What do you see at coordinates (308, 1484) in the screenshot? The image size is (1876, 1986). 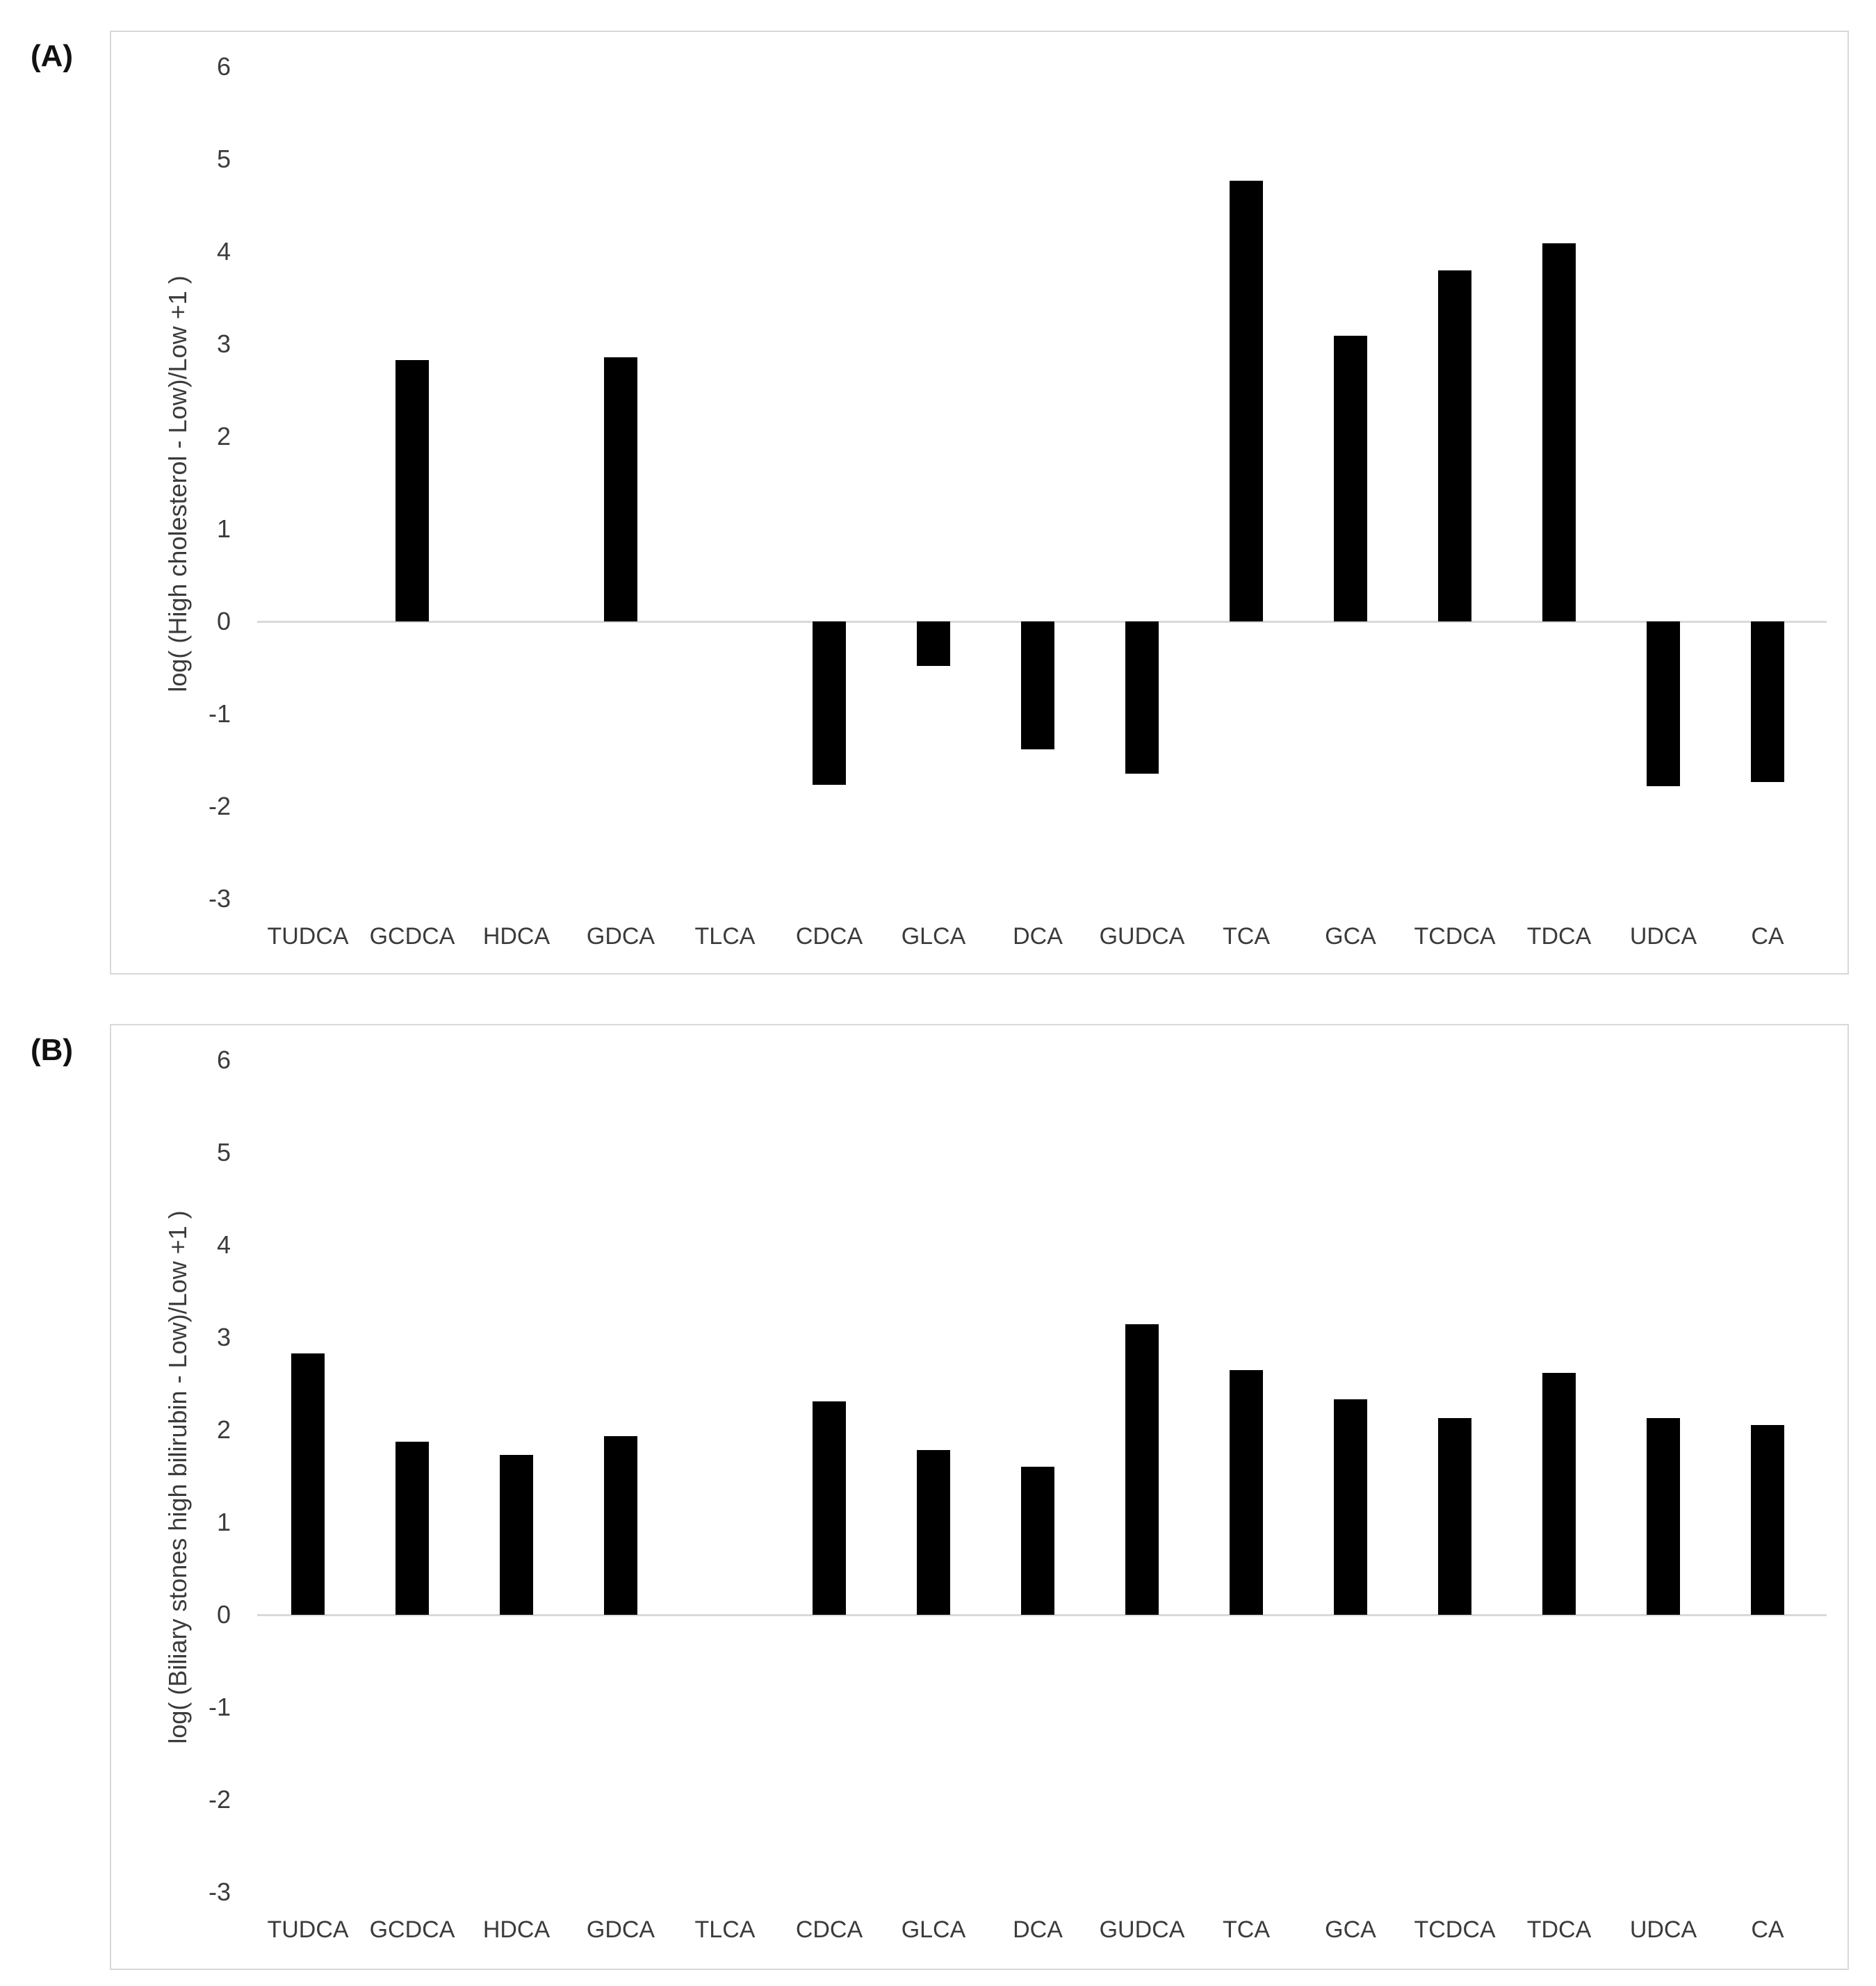 I see `bar-TUDCA` at bounding box center [308, 1484].